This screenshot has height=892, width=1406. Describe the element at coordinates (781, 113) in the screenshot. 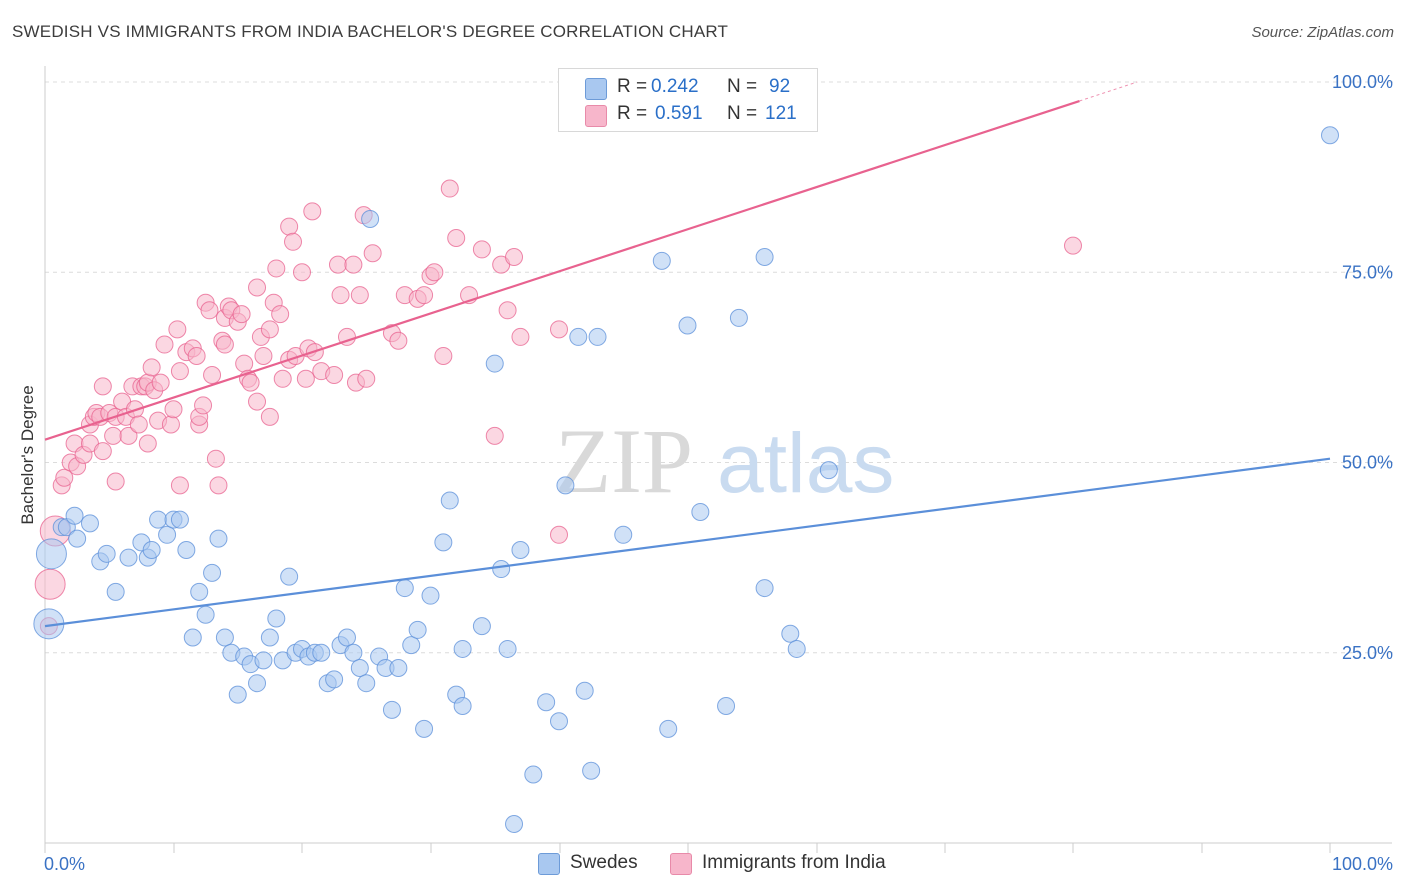

I see `legend-n-value: 121` at that location.